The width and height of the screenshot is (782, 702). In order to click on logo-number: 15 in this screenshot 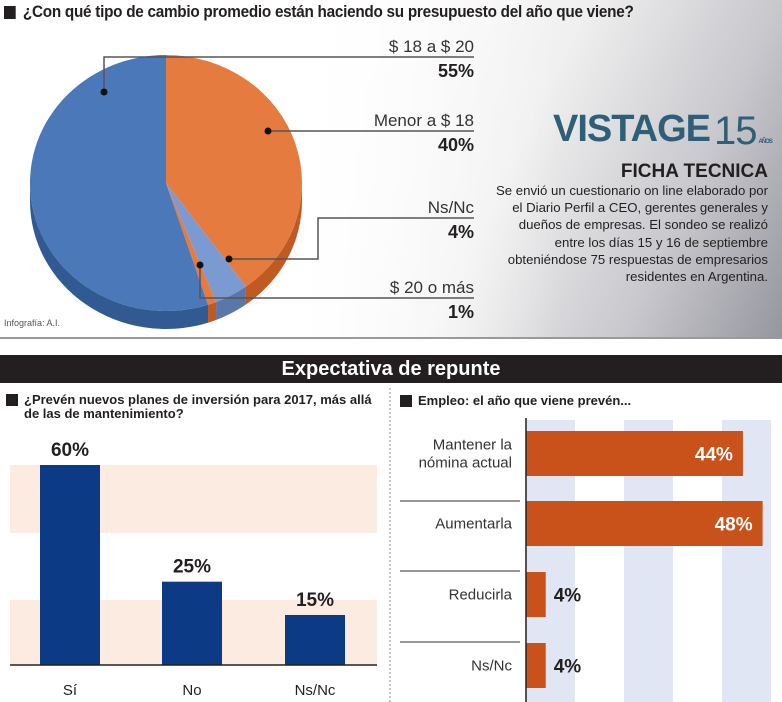, I will do `click(735, 131)`.